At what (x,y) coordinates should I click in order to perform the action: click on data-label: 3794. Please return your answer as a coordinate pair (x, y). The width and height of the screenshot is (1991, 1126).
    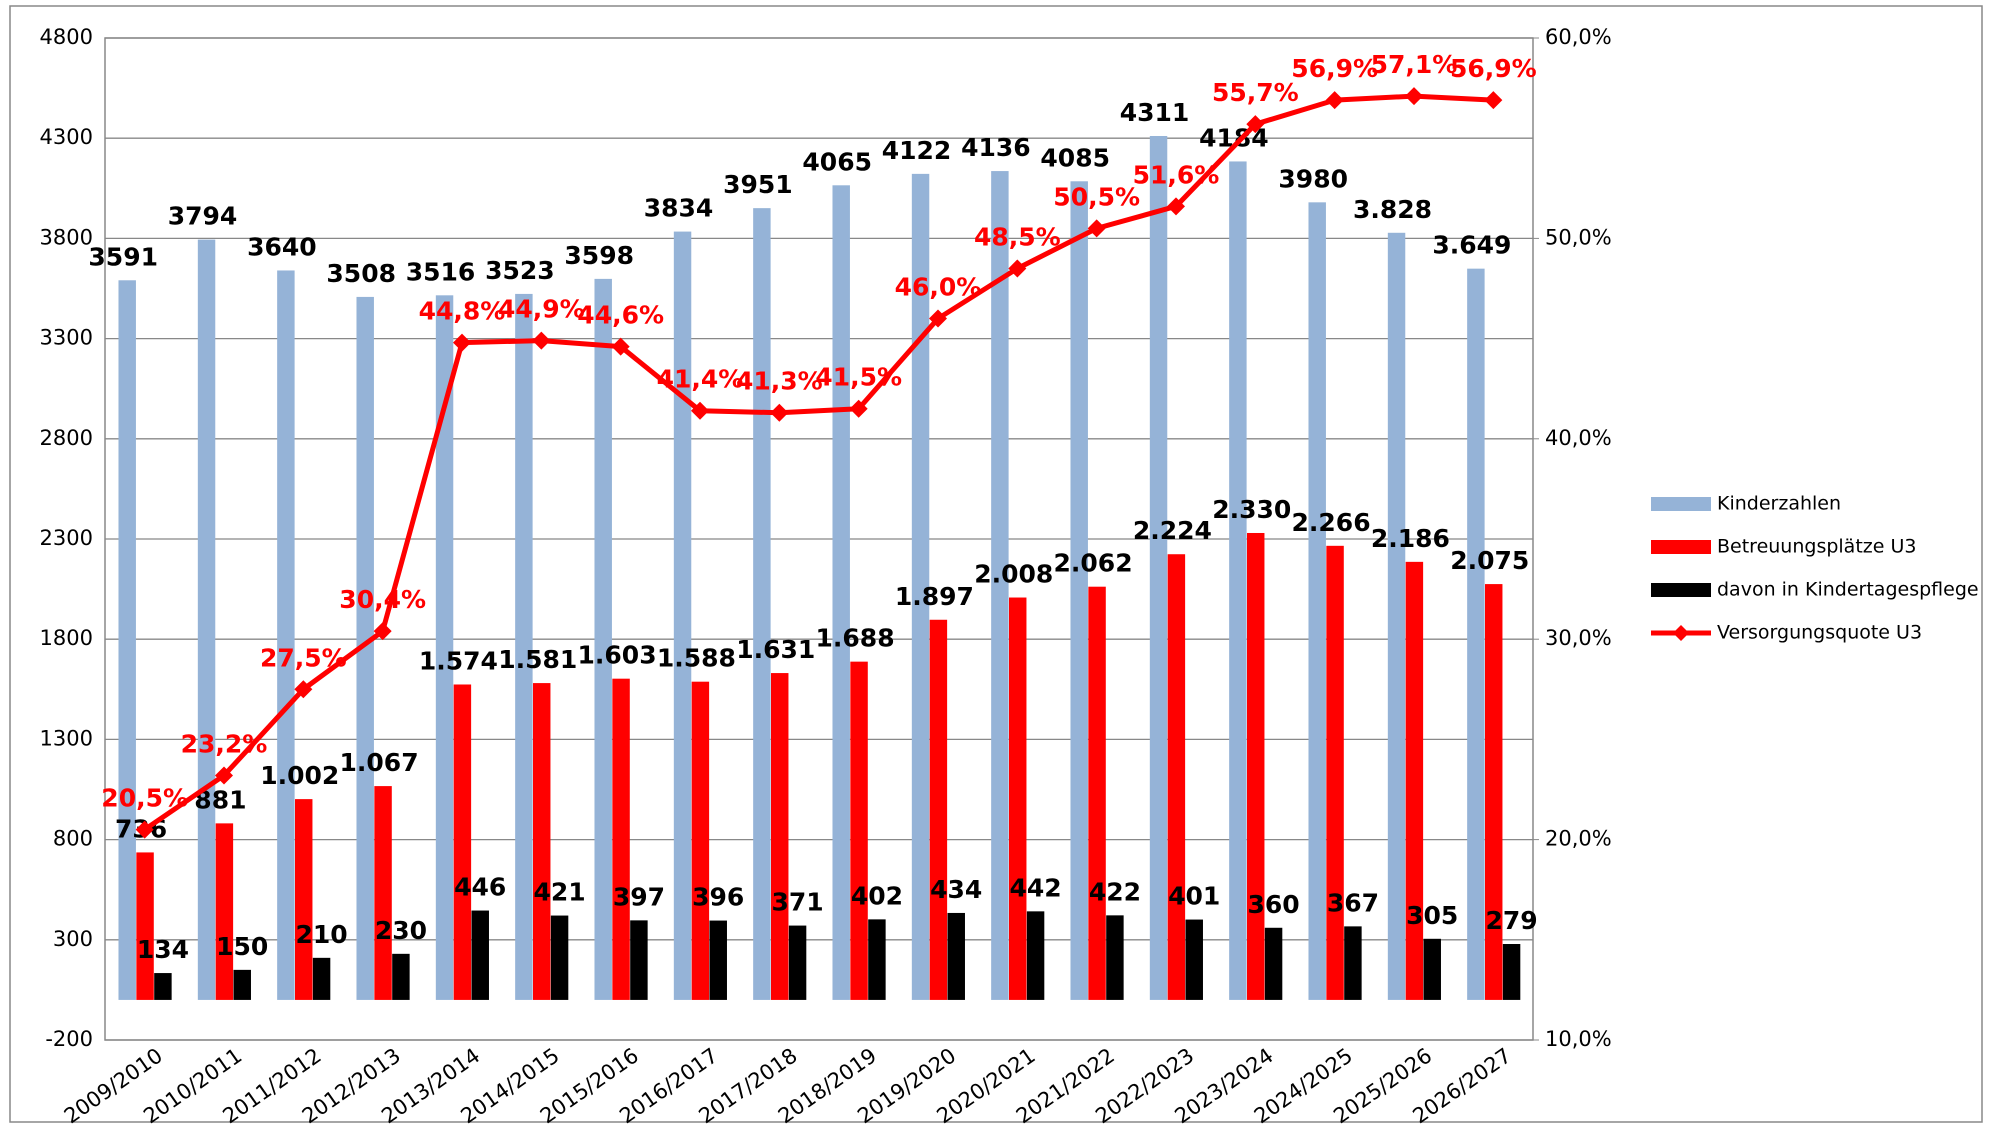
    Looking at the image, I should click on (203, 216).